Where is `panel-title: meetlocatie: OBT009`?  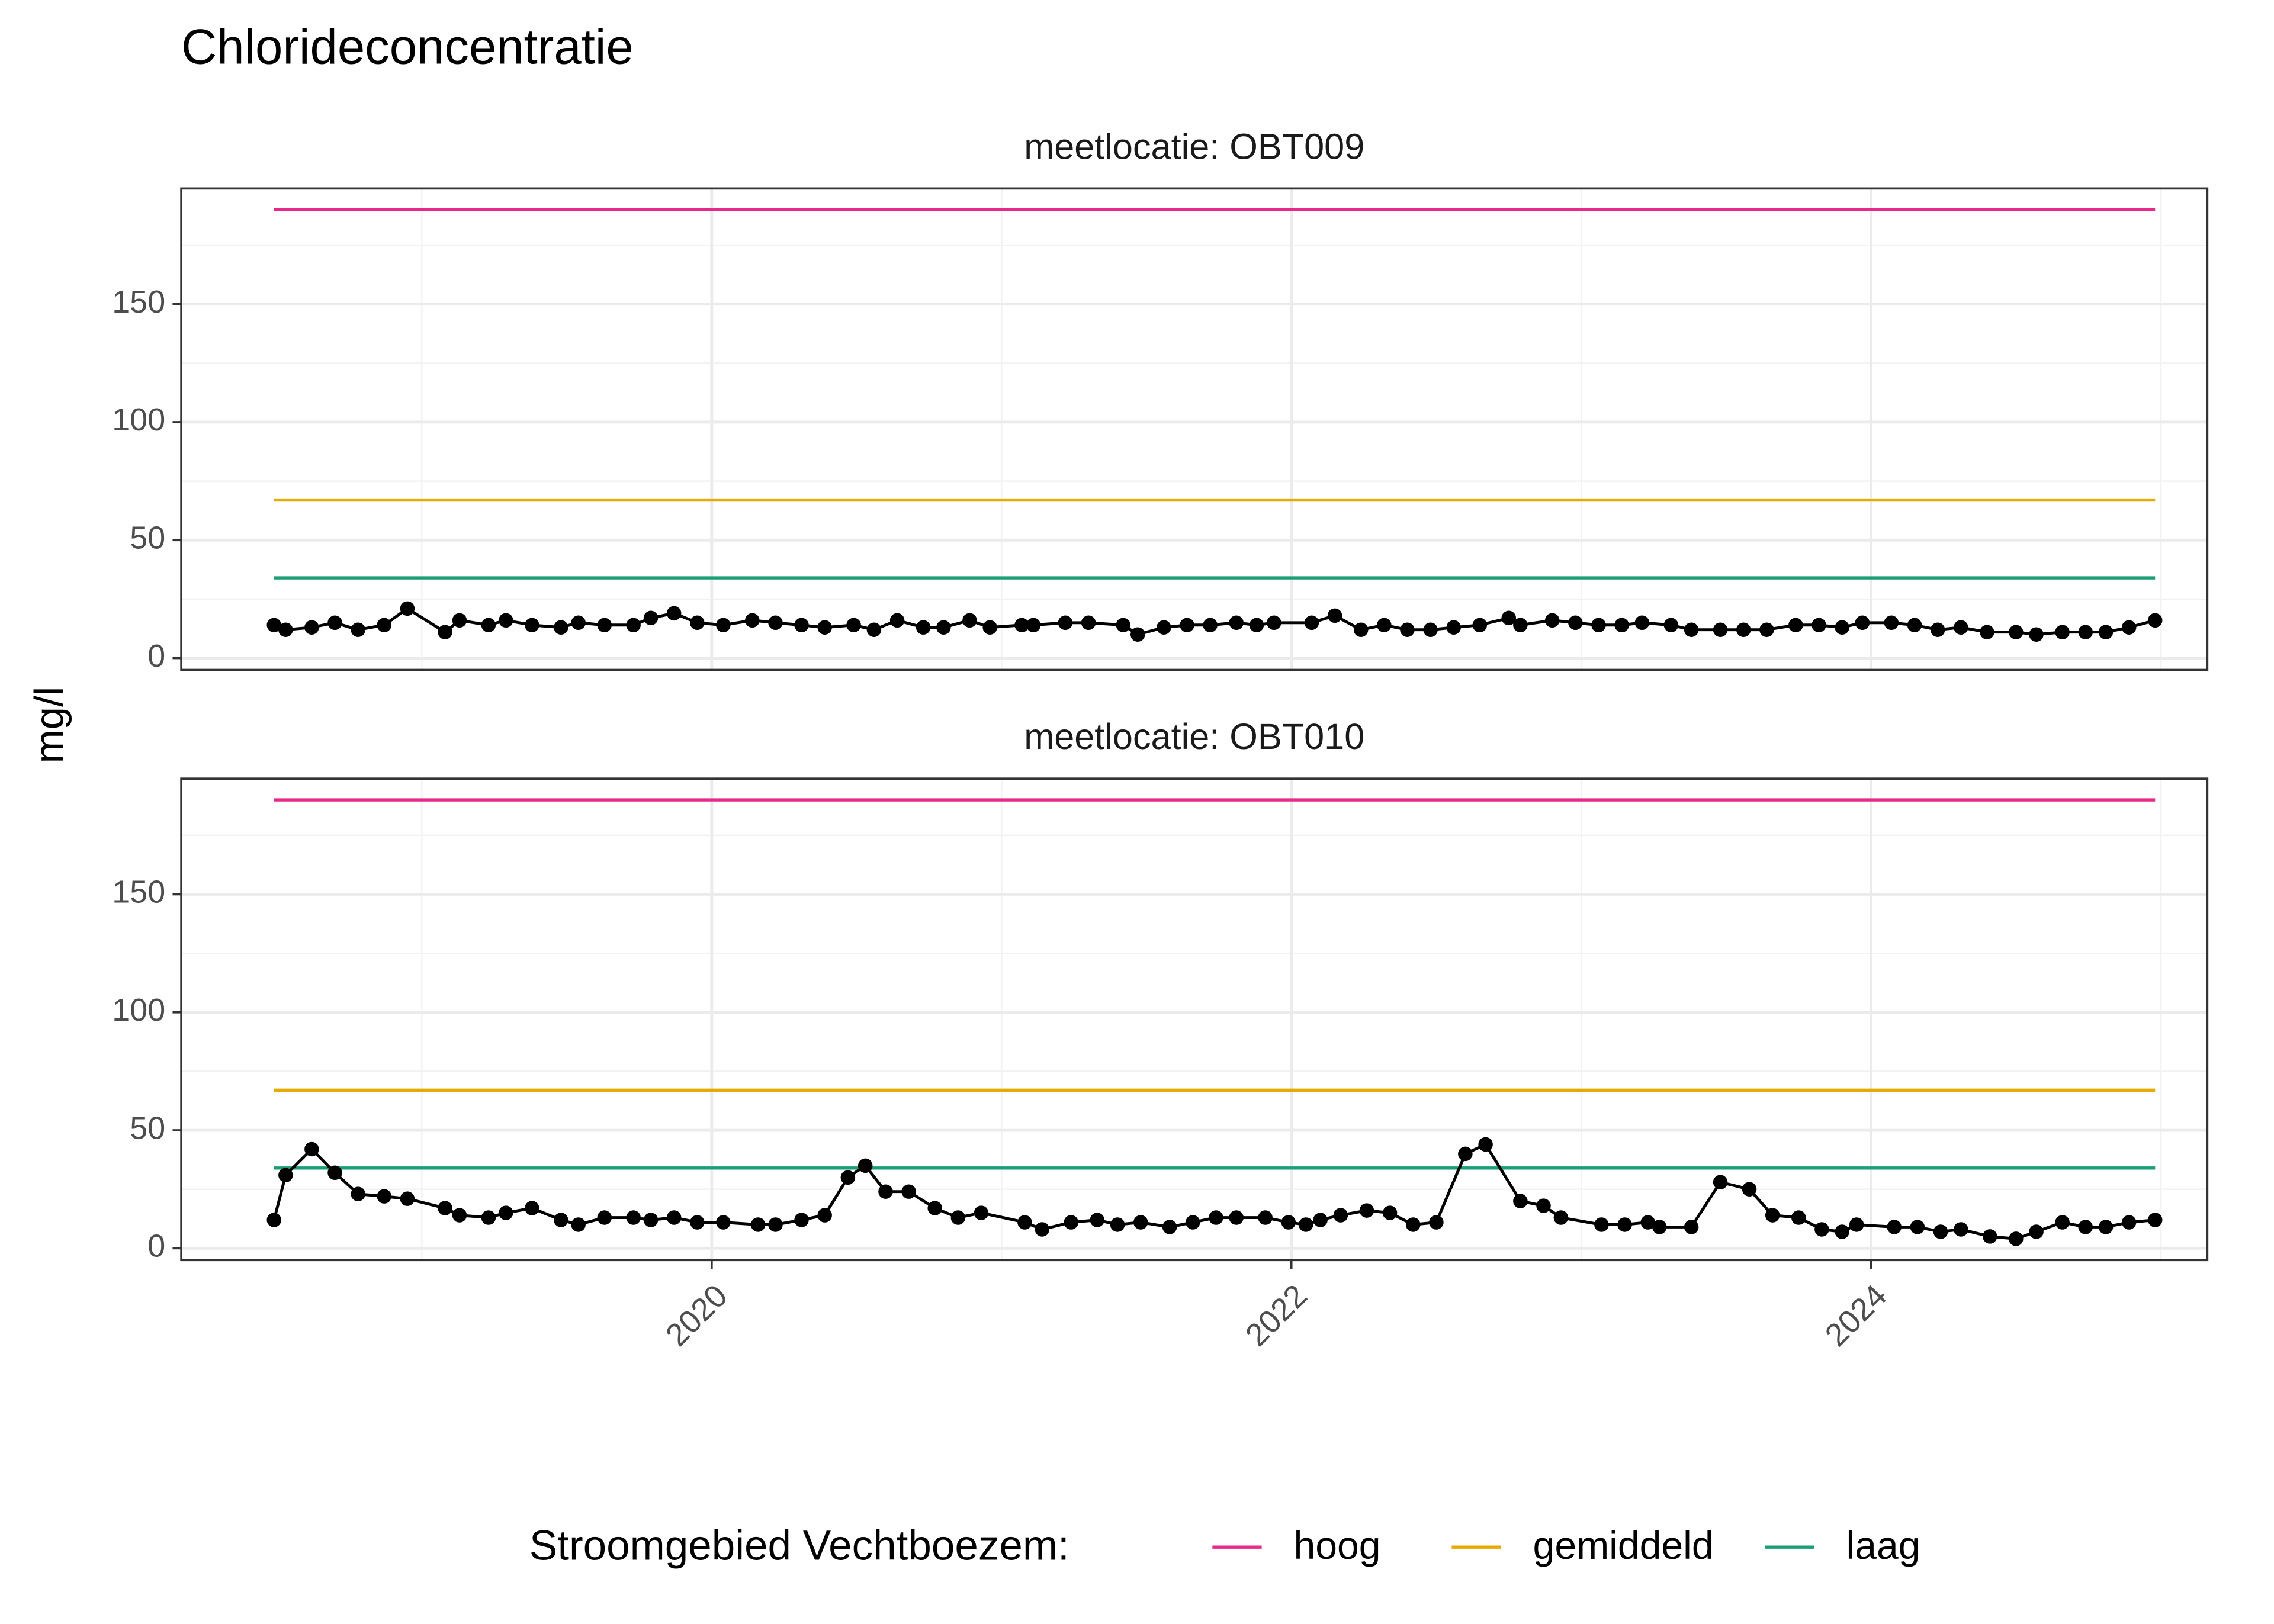 panel-title: meetlocatie: OBT009 is located at coordinates (1194, 146).